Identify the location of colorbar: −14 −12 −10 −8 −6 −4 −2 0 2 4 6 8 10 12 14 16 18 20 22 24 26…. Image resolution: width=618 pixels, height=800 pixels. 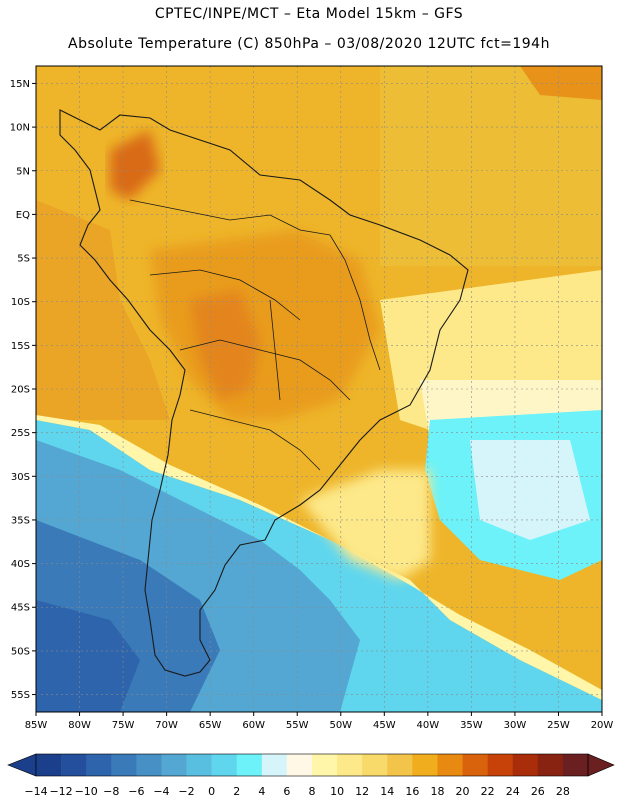
(311, 775).